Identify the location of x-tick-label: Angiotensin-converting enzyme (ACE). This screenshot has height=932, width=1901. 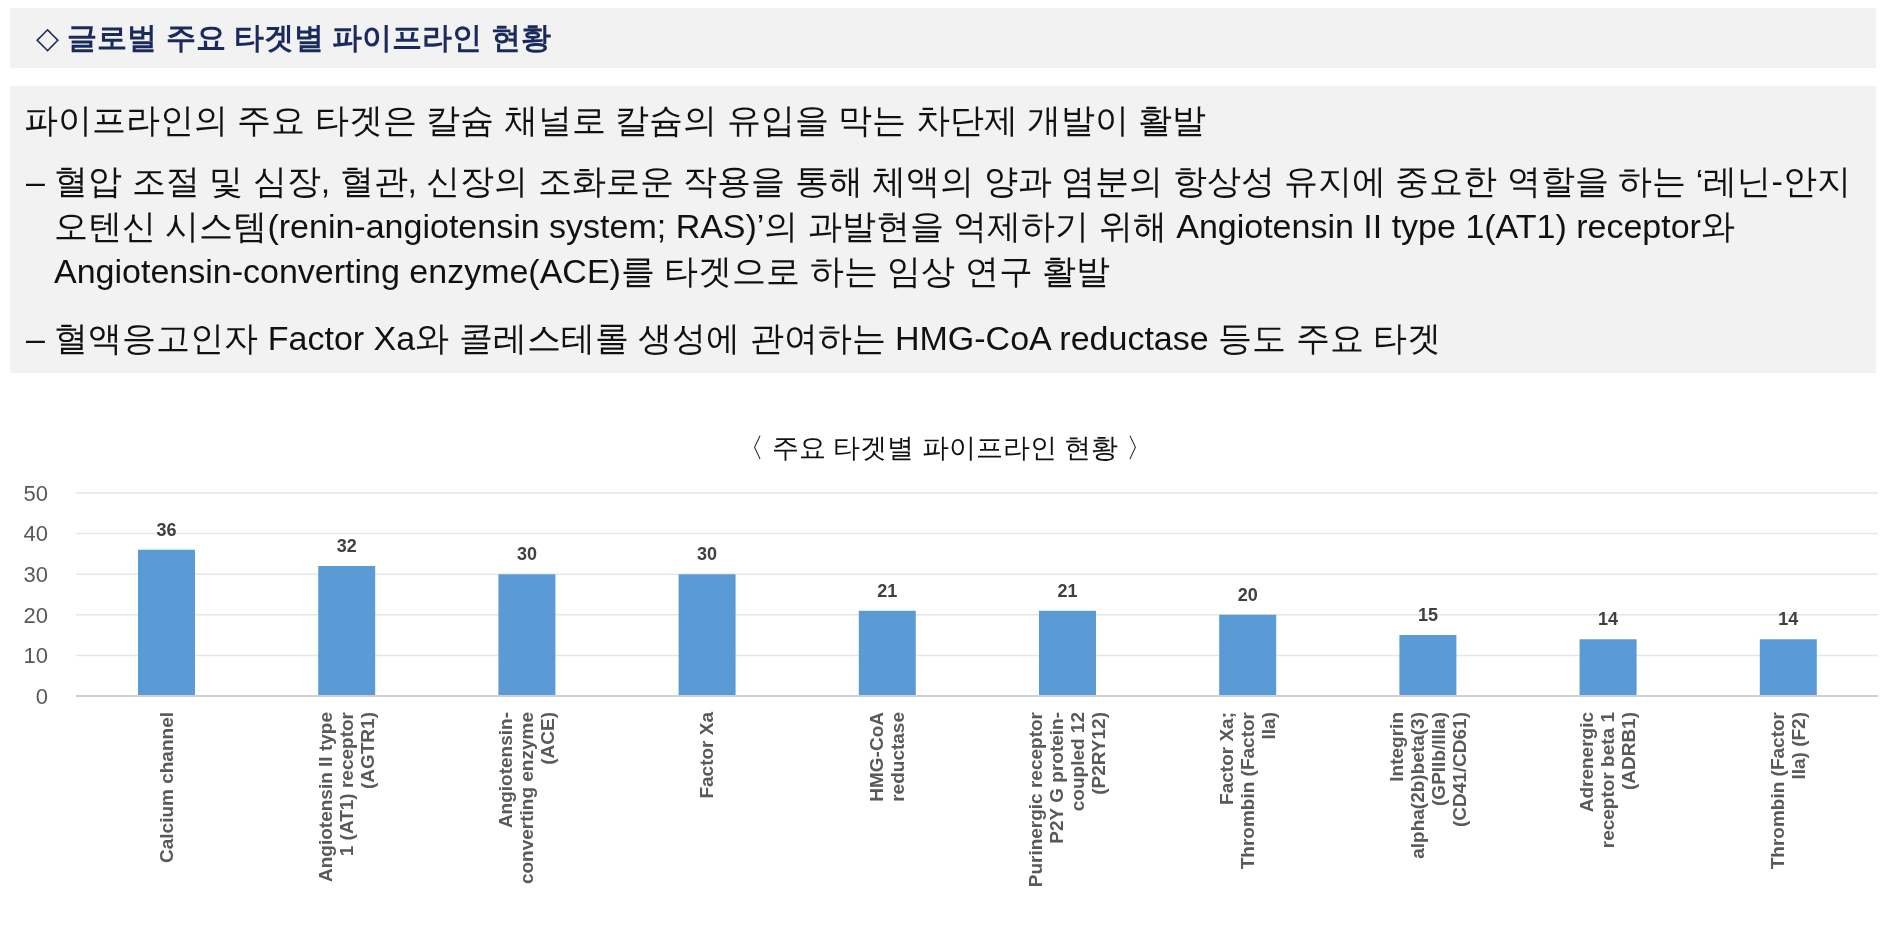
(527, 798).